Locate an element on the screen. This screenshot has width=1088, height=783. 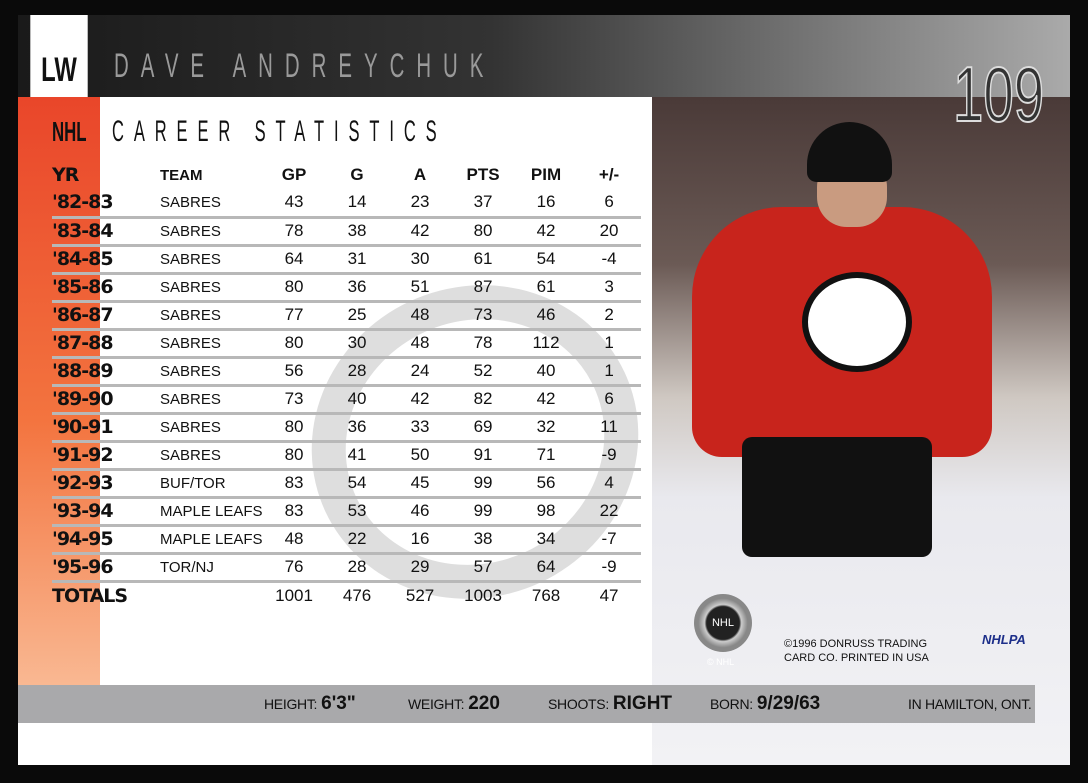
table-cell: 71 is located at coordinates (546, 456).